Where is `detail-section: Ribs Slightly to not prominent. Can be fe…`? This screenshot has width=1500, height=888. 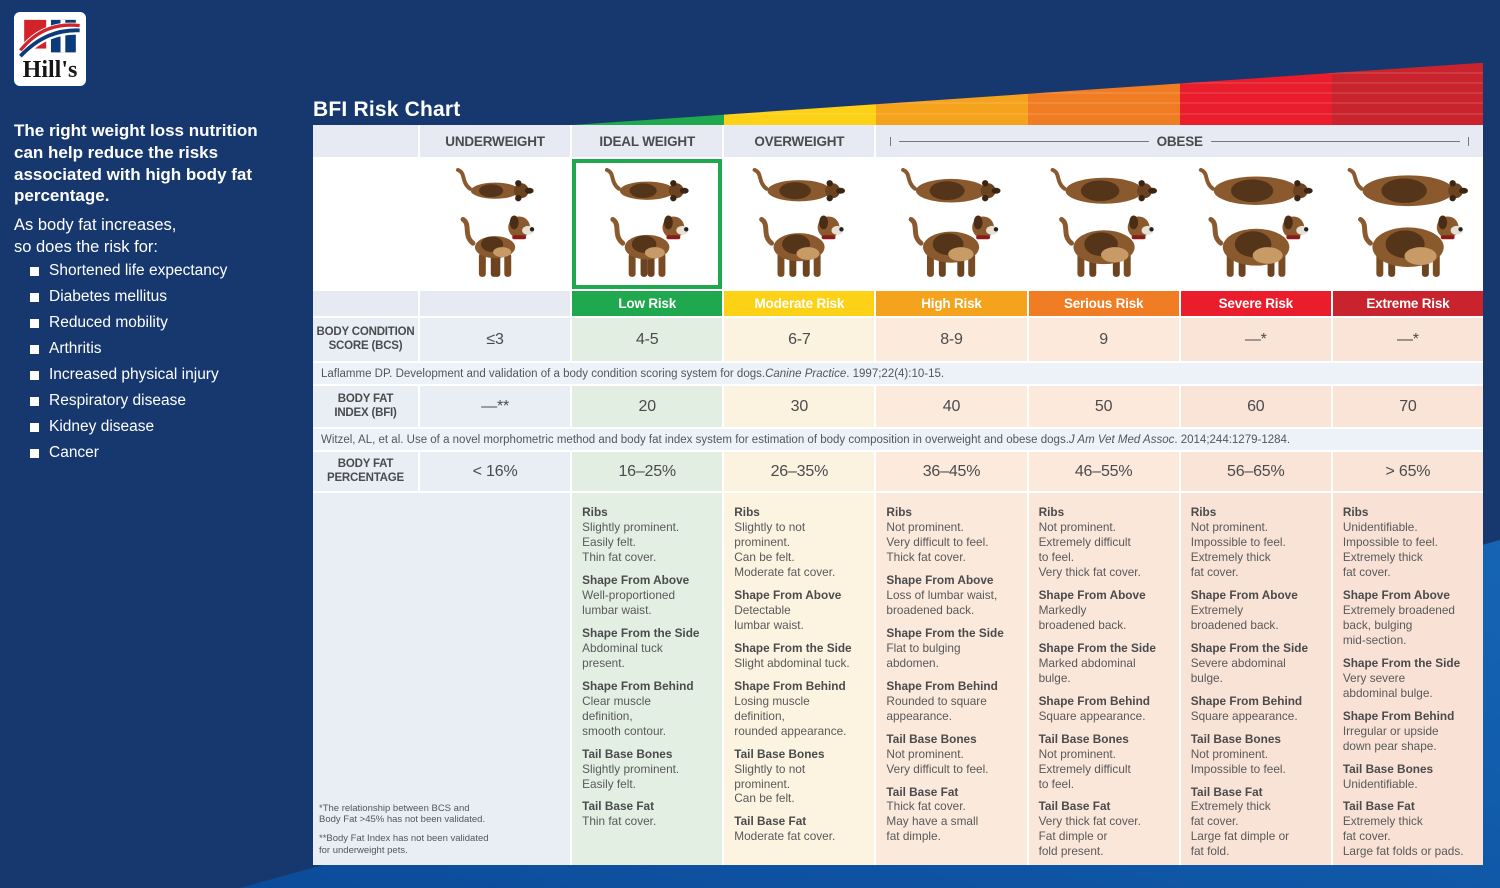
detail-section: Ribs Slightly to not prominent. Can be fe… is located at coordinates (784, 542).